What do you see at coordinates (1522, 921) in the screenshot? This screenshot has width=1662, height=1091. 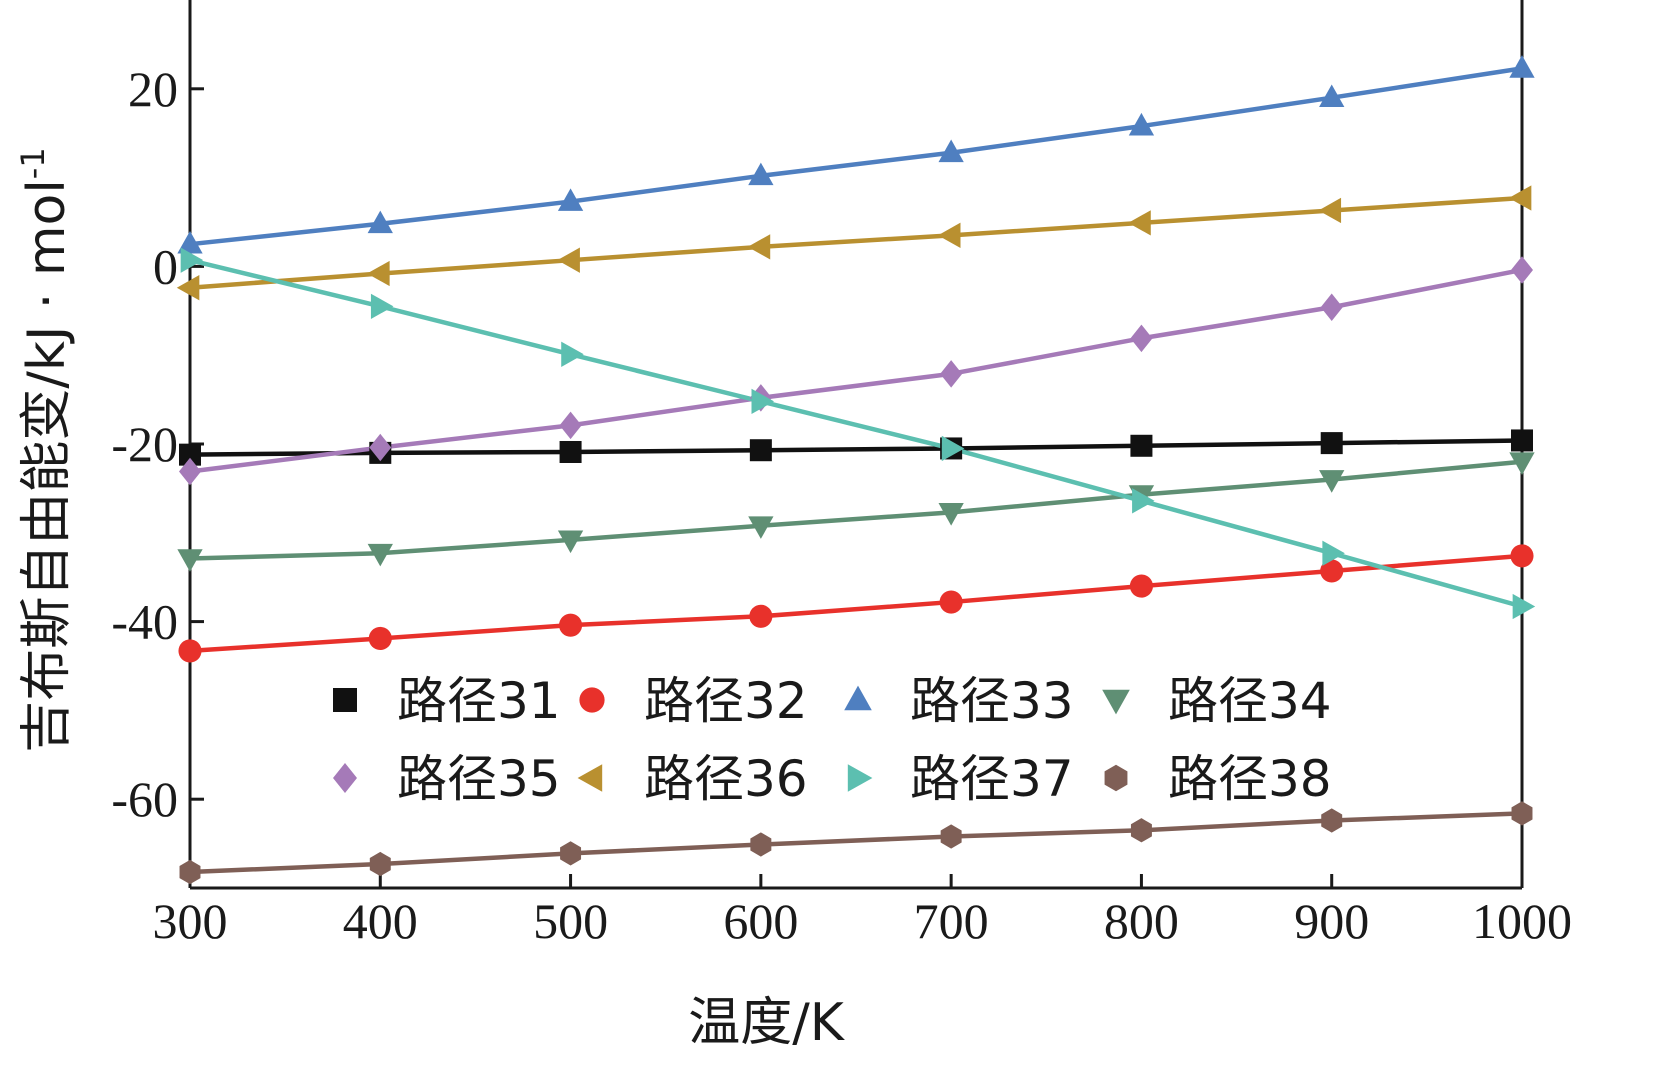 I see `x-tick-label: 1000` at bounding box center [1522, 921].